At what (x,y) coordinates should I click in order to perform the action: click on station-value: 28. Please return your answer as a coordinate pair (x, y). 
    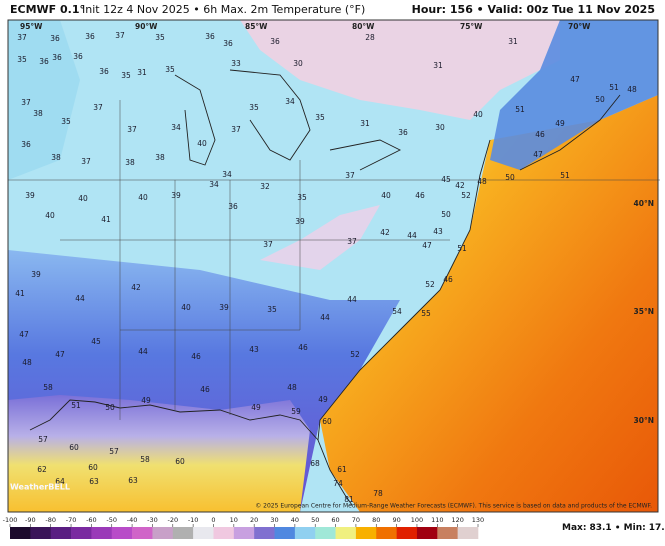
    Looking at the image, I should click on (370, 37).